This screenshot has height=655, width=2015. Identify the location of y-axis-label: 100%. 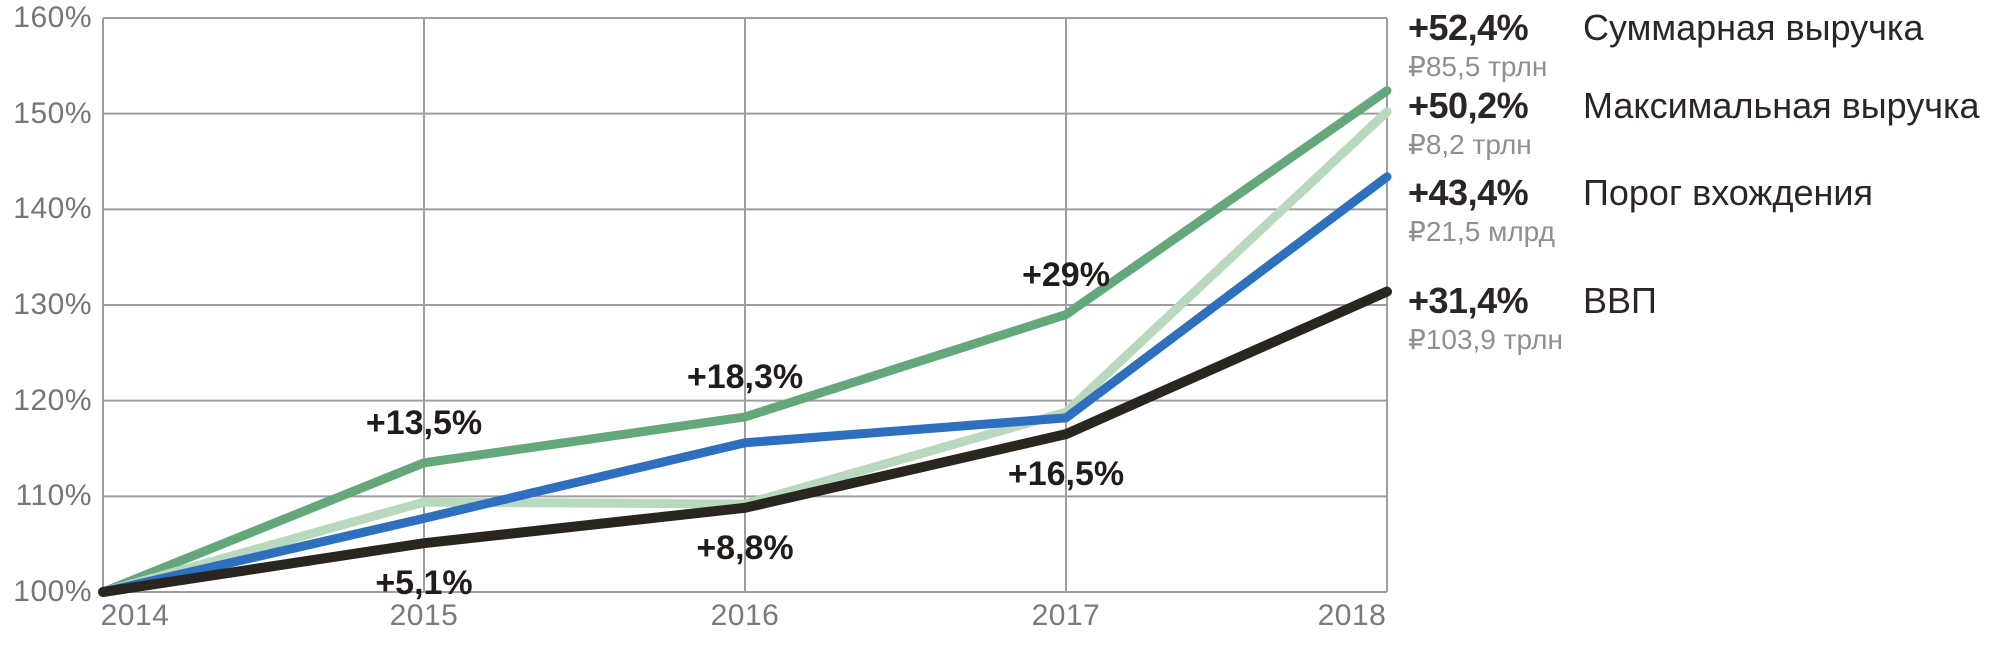
(52, 591).